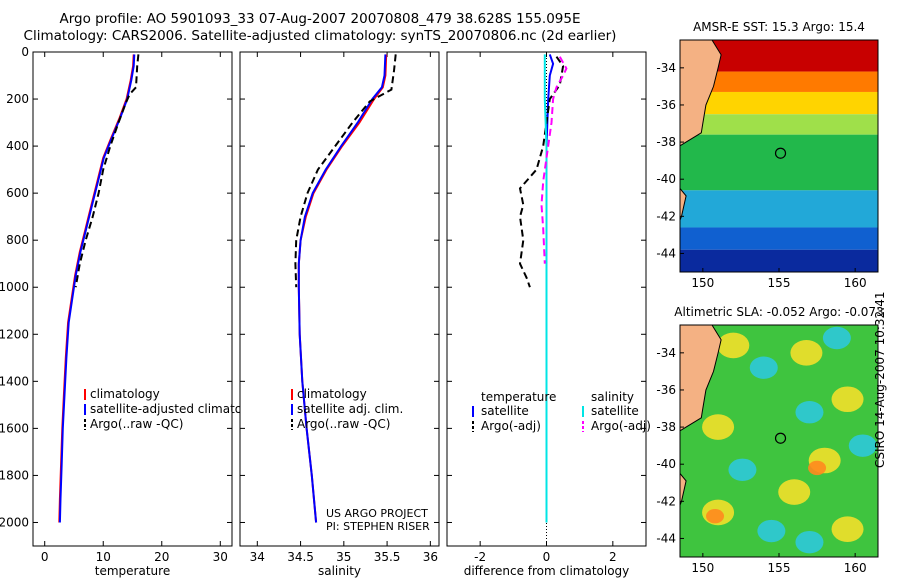 The width and height of the screenshot is (900, 580). Describe the element at coordinates (14, 522) in the screenshot. I see `y-tick-label: 2000` at that location.